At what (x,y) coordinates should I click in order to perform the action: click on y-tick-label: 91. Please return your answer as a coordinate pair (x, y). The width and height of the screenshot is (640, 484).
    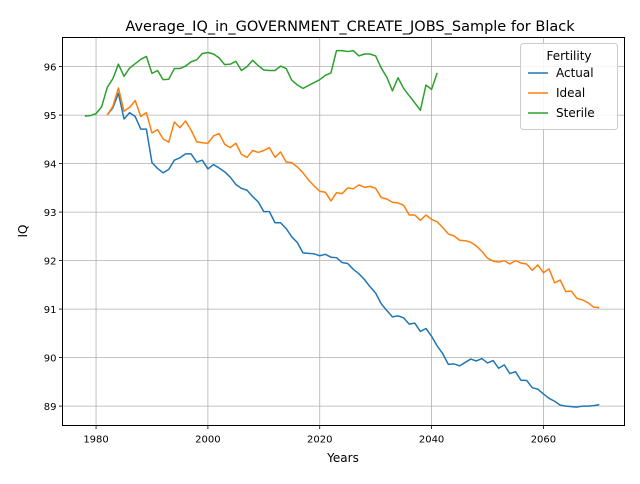
    Looking at the image, I should click on (50, 310).